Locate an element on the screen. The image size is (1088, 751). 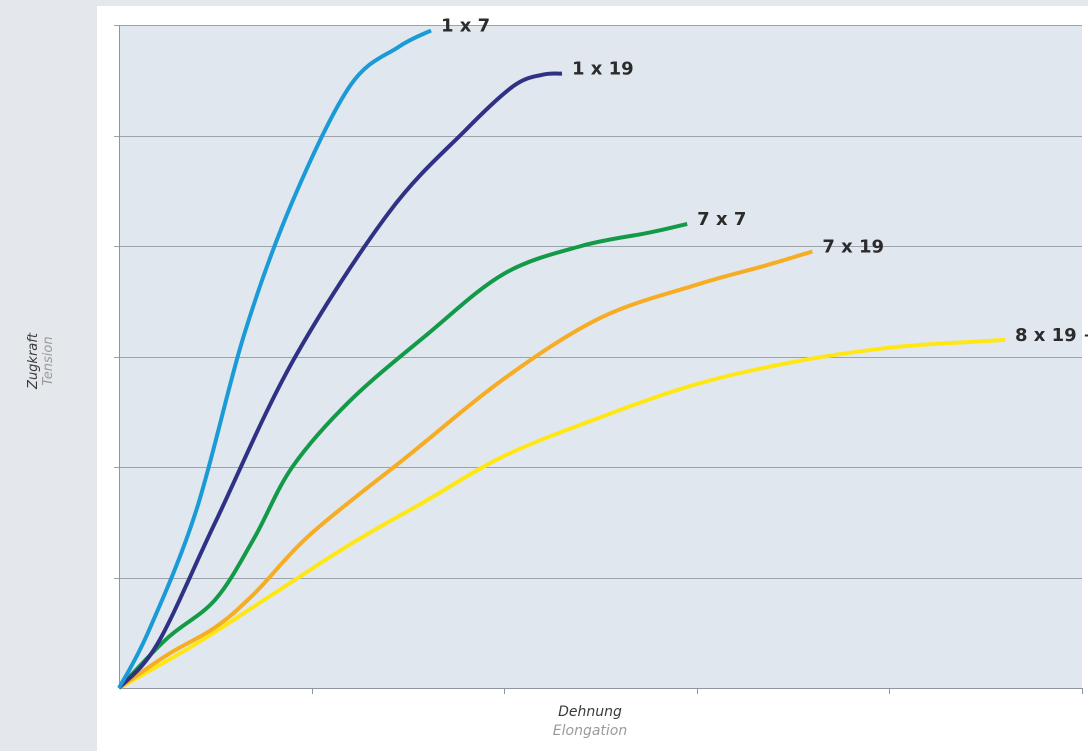
axis-label-band is located at coordinates (48, 375).